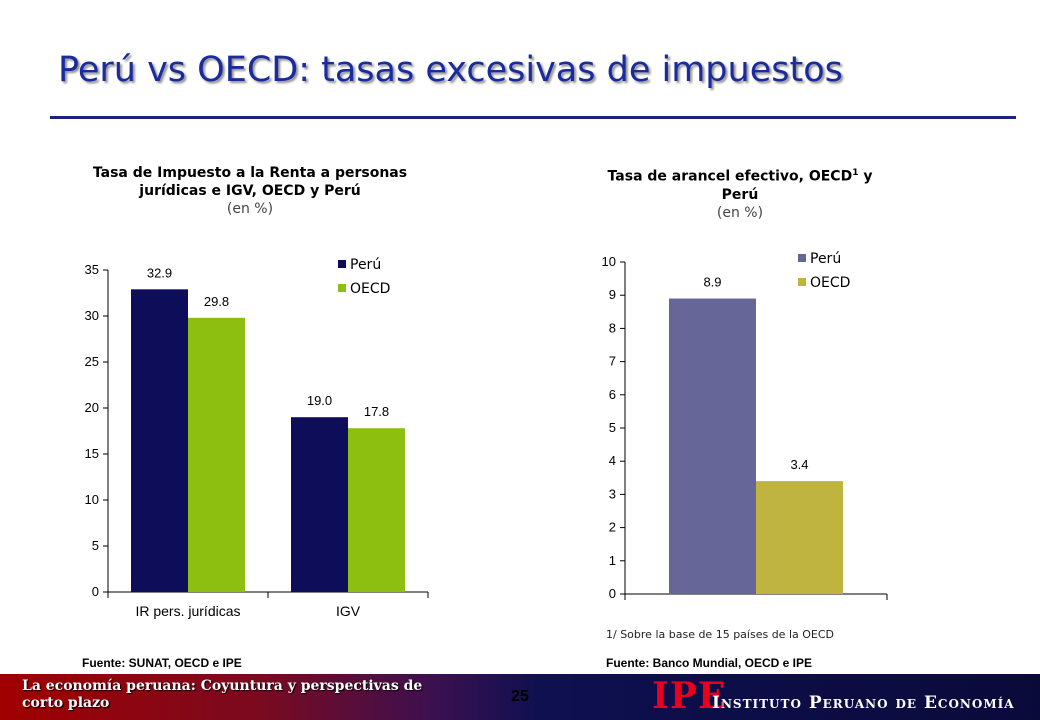 Image resolution: width=1040 pixels, height=720 pixels. Describe the element at coordinates (797, 185) in the screenshot. I see `chart2-title-end: y Perú` at that location.